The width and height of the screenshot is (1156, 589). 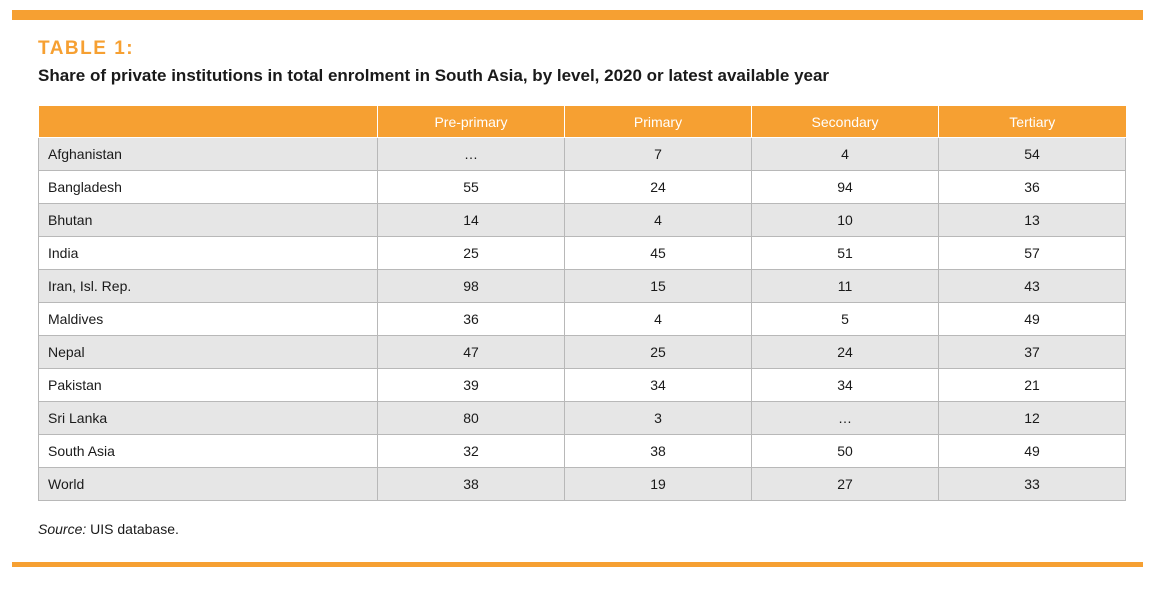 I want to click on secondary-cell: 94, so click(x=845, y=187).